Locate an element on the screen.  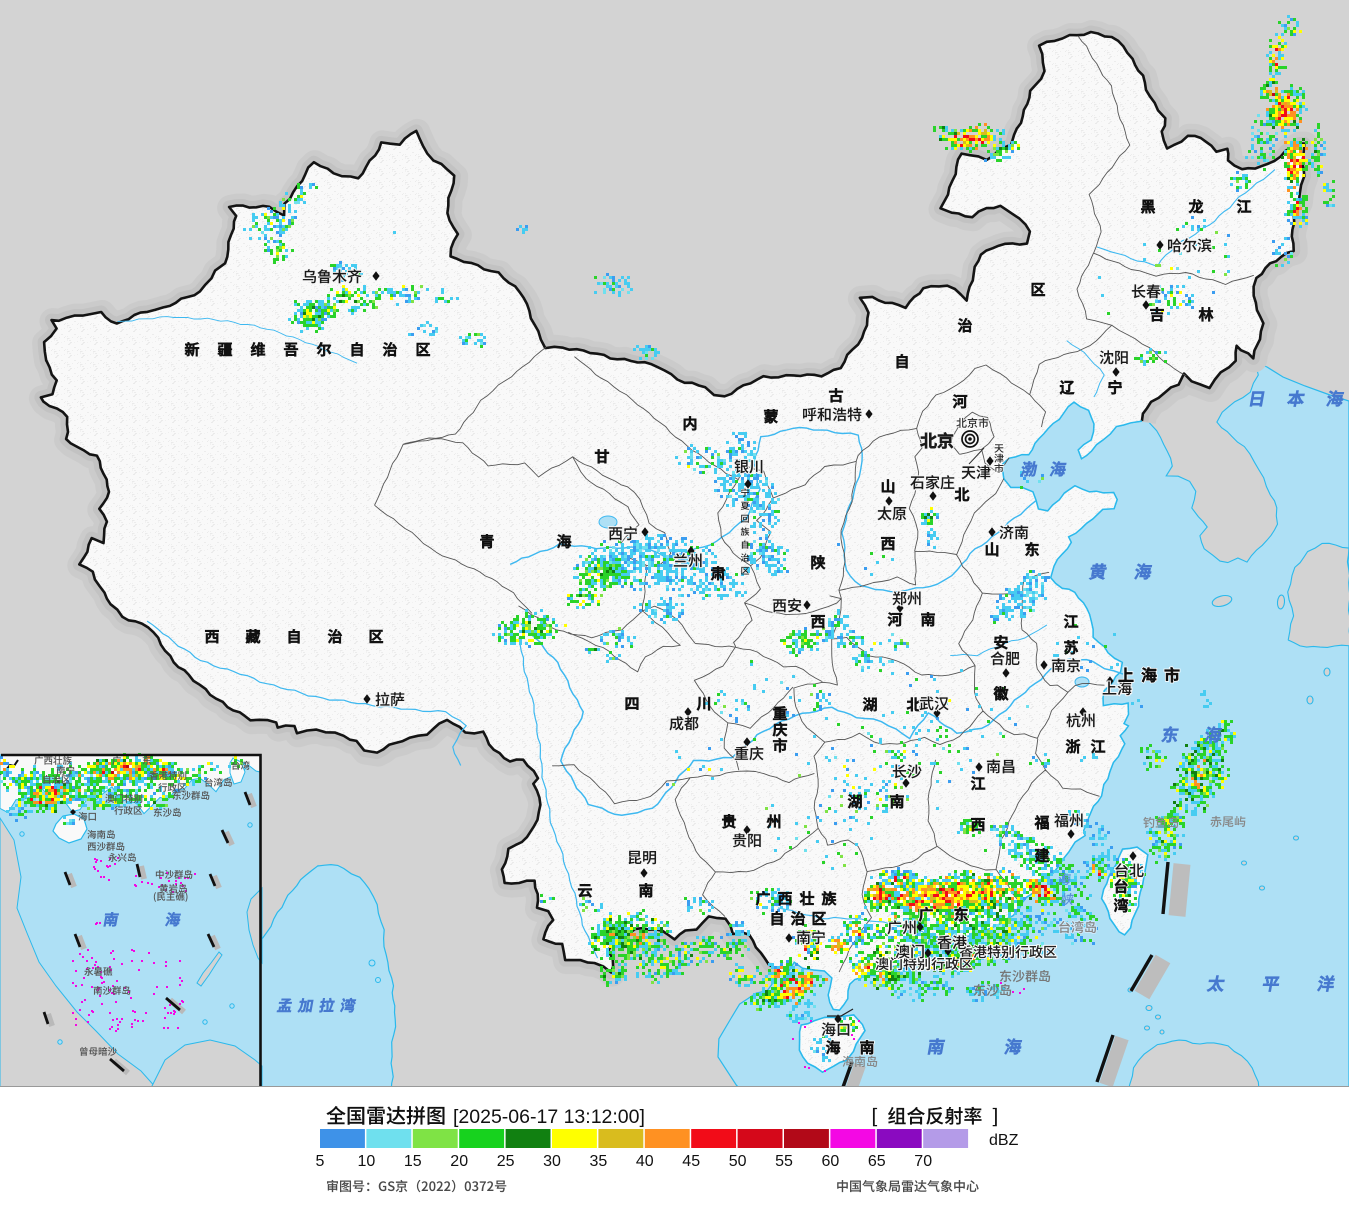
svg-text: 35 is located at coordinates (599, 1161).